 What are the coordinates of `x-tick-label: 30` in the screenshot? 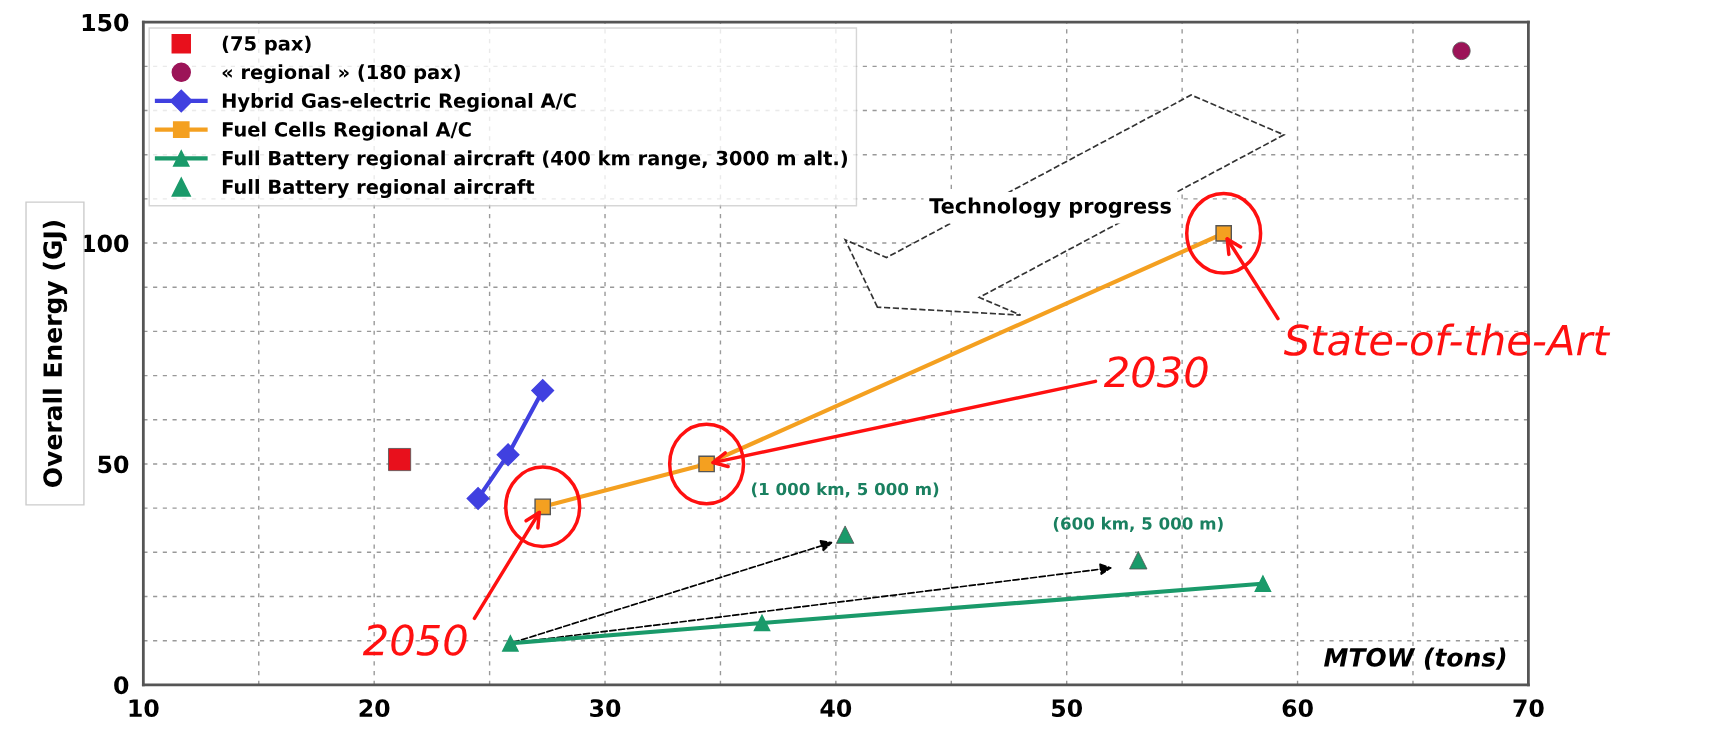 It's located at (605, 708).